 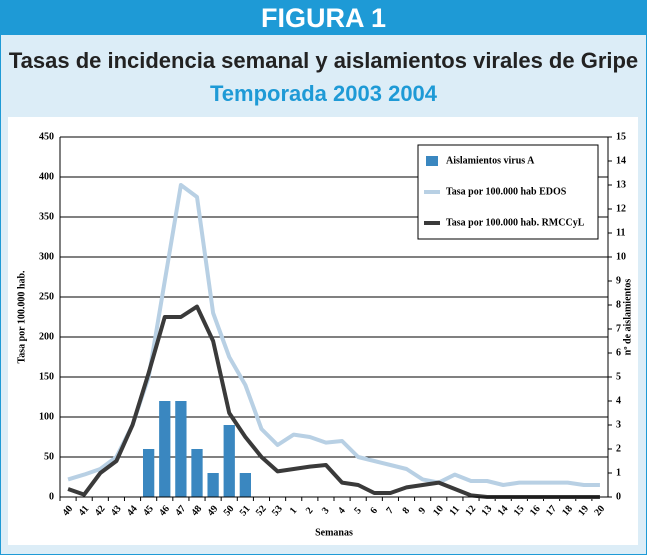 I want to click on y2-tick-label: 14, so click(x=621, y=160).